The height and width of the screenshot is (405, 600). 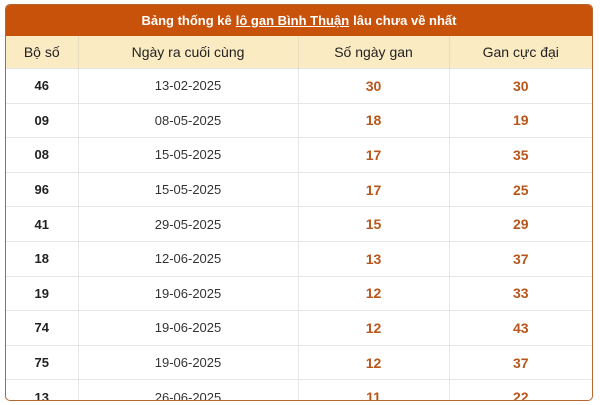 I want to click on cell-bo-so: 08, so click(x=42, y=155).